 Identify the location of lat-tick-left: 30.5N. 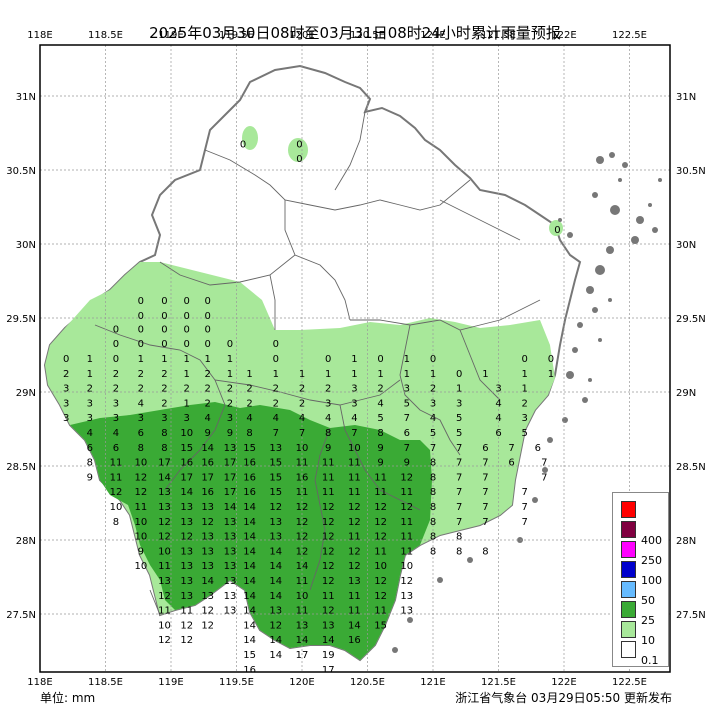
(21, 171).